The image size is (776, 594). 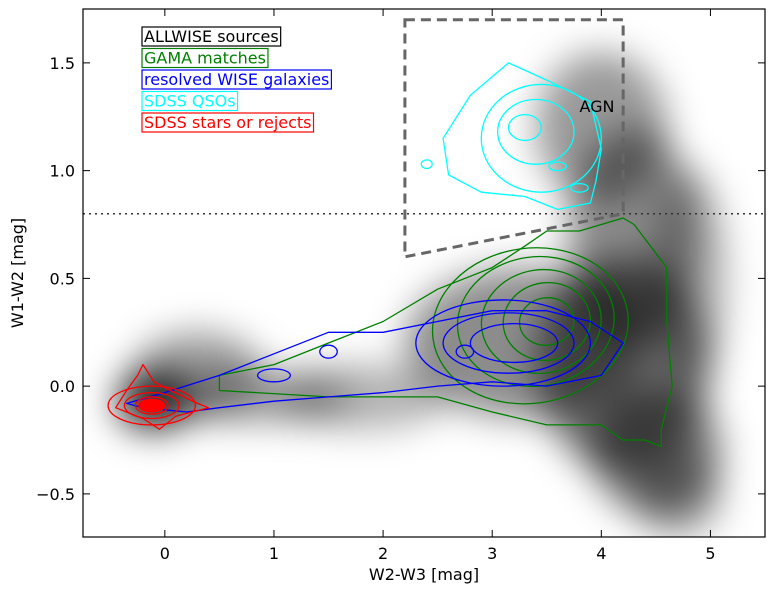 I want to click on agn-wedge, so click(x=514, y=138).